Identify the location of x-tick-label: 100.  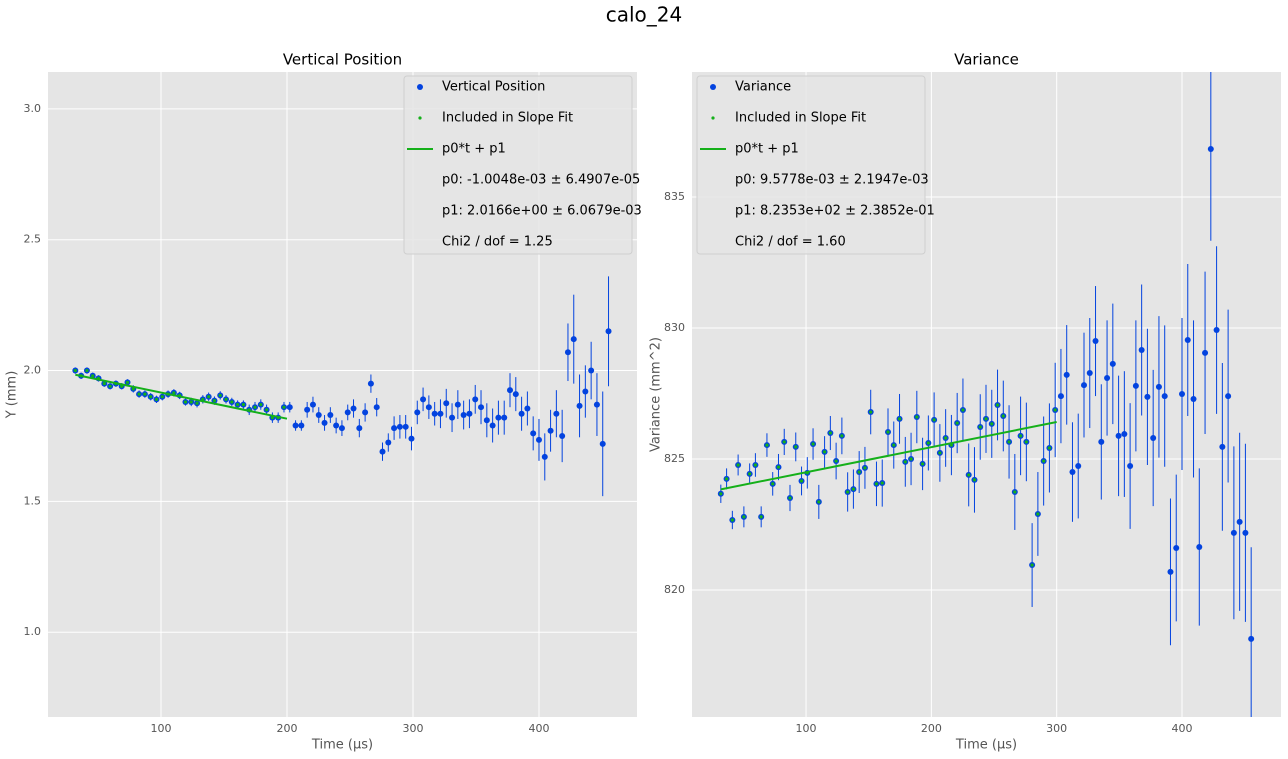
(806, 728).